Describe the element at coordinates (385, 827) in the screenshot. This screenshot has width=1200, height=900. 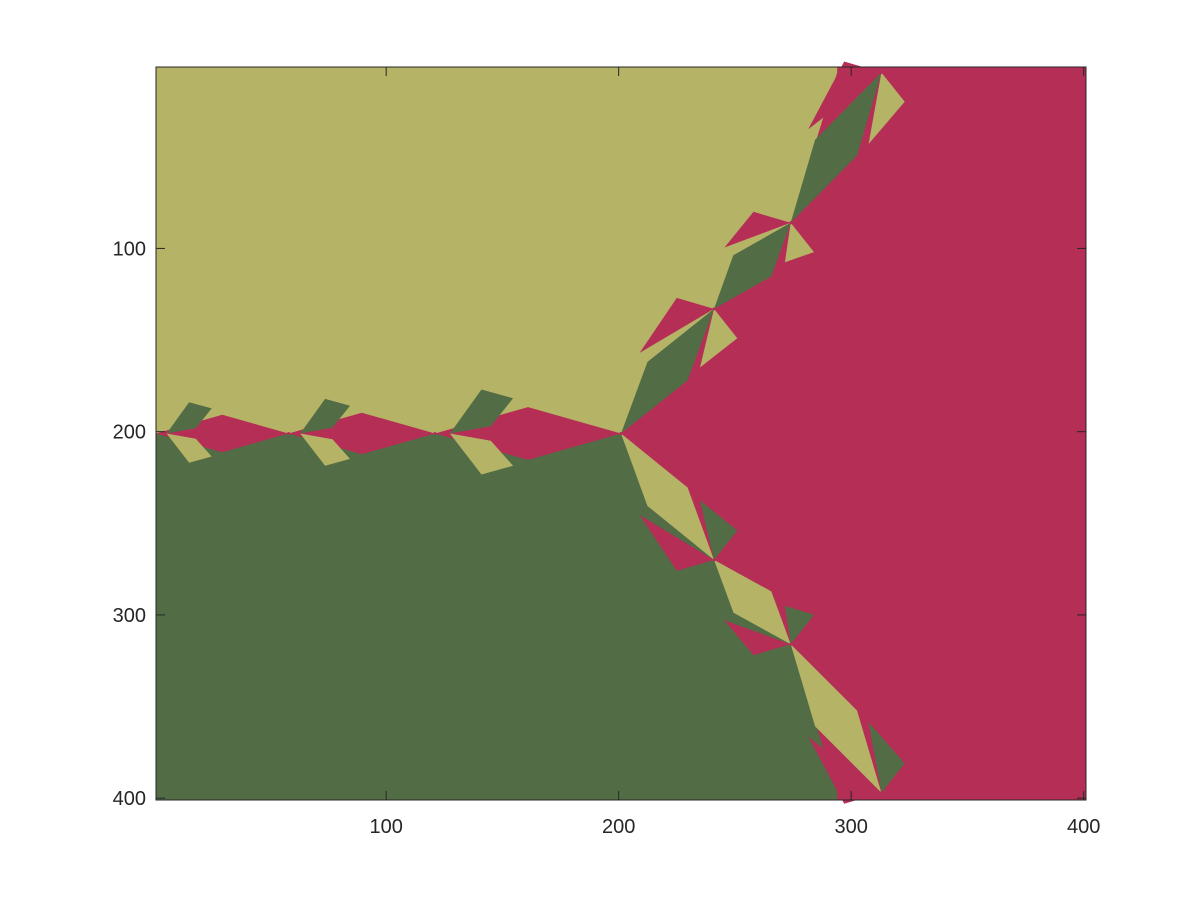
I see `x-tick-label: 100` at that location.